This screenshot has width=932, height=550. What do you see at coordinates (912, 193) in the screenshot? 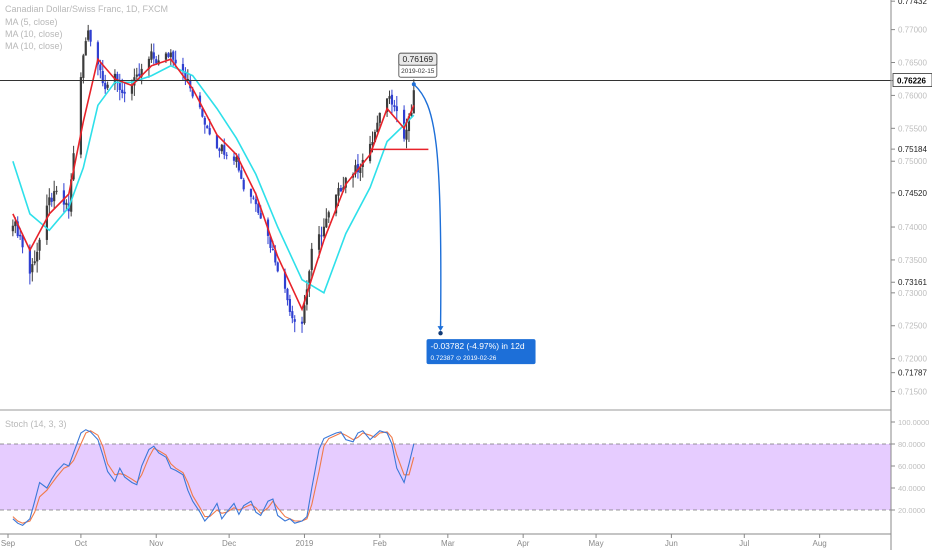
I see `price-tick-label: 0.74520` at bounding box center [912, 193].